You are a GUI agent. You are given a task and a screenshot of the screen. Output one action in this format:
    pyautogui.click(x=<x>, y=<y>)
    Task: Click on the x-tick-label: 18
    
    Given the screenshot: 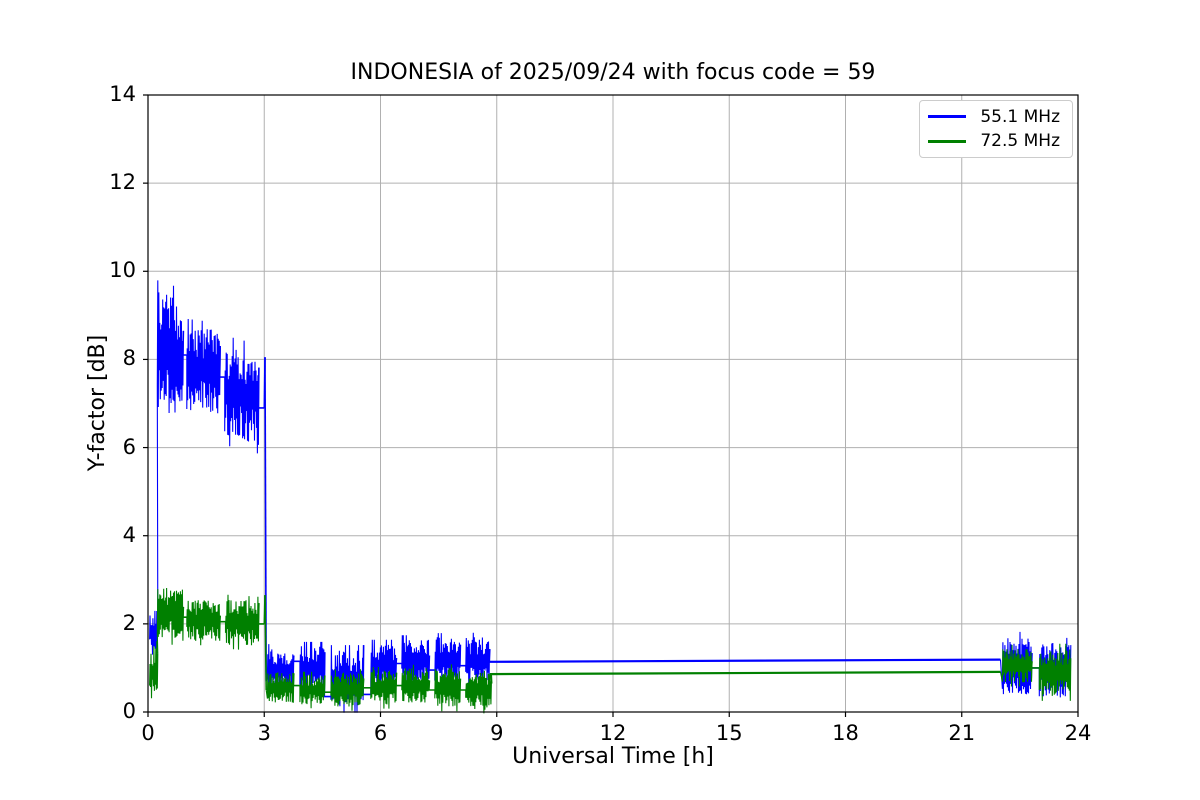 What is the action you would take?
    pyautogui.click(x=845, y=733)
    